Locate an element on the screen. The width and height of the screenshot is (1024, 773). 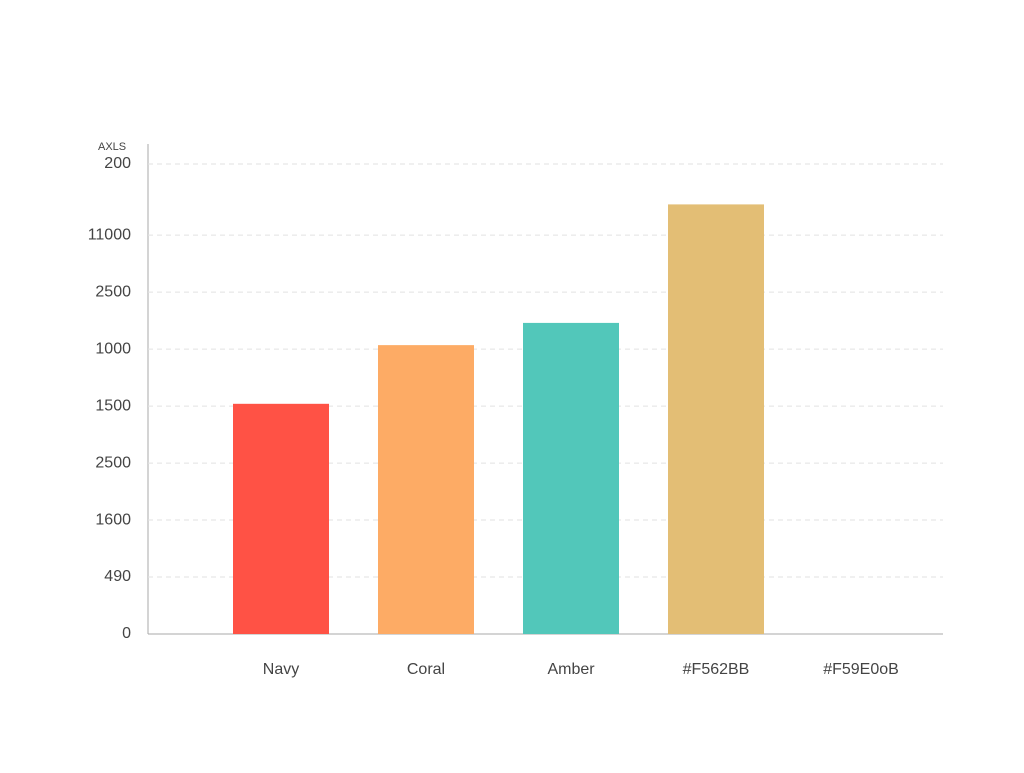
x-tick-label: #F59E0oB is located at coordinates (861, 669).